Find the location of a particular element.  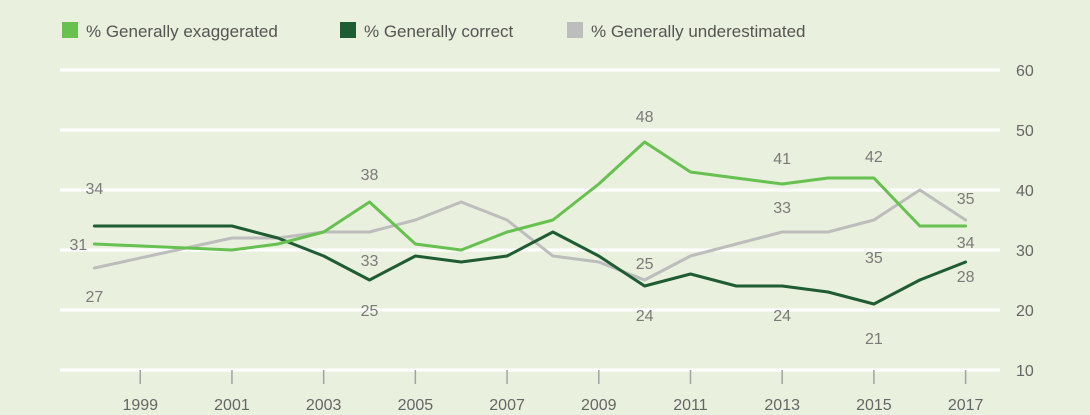

x-axis: 1999 2001 2003 2005 2007 2009 2011 2013 2015 2017 is located at coordinates (553, 392).